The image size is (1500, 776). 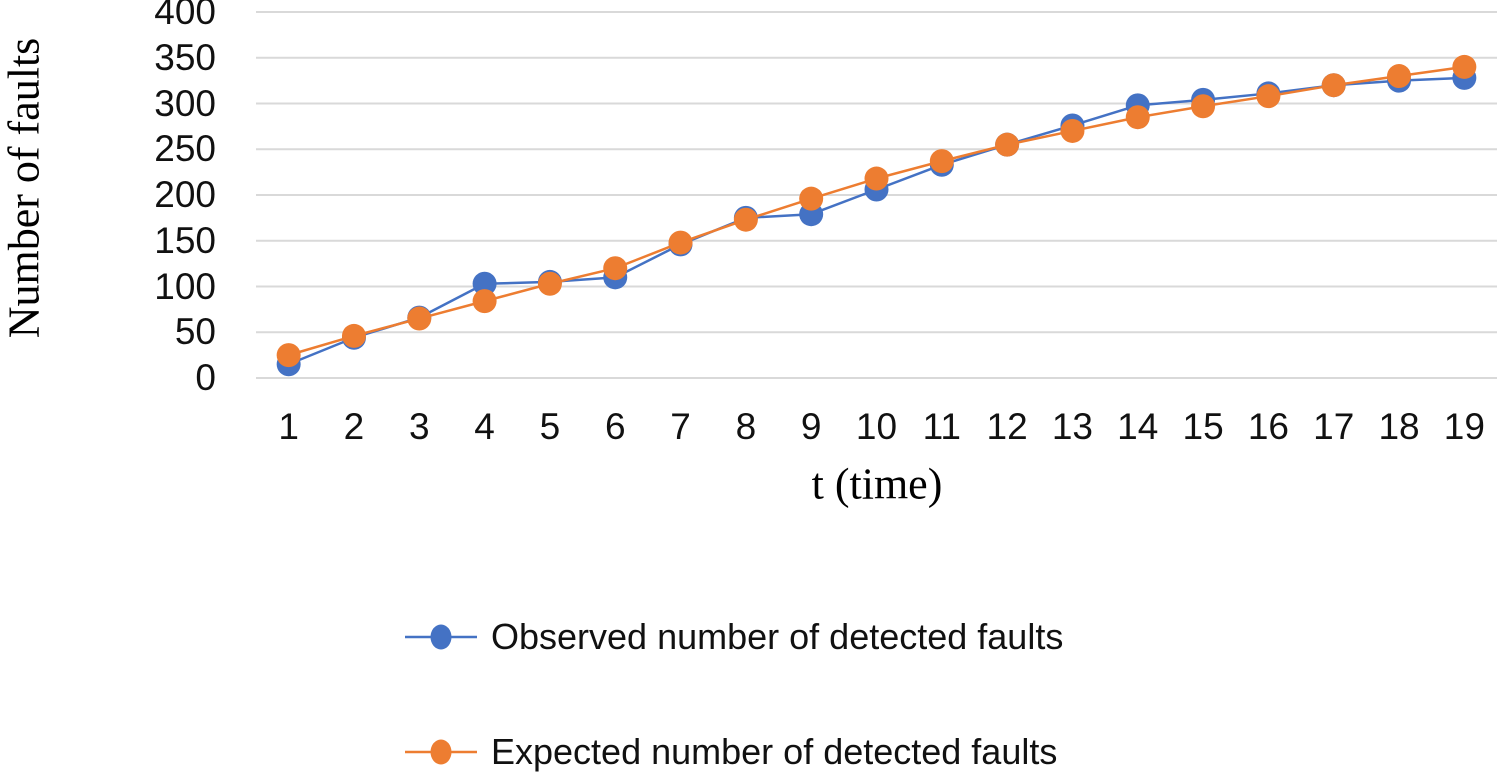 What do you see at coordinates (484, 426) in the screenshot?
I see `x-axis-tick-label: 4` at bounding box center [484, 426].